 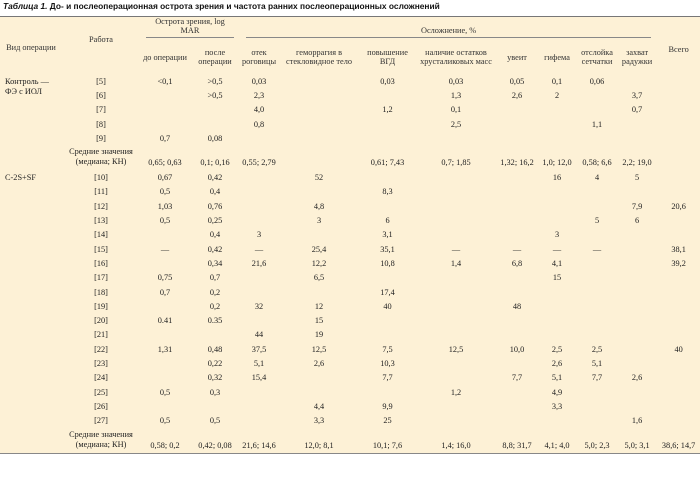 What do you see at coordinates (597, 445) in the screenshot?
I see `mean-value-cell: 5,0; 2,3` at bounding box center [597, 445].